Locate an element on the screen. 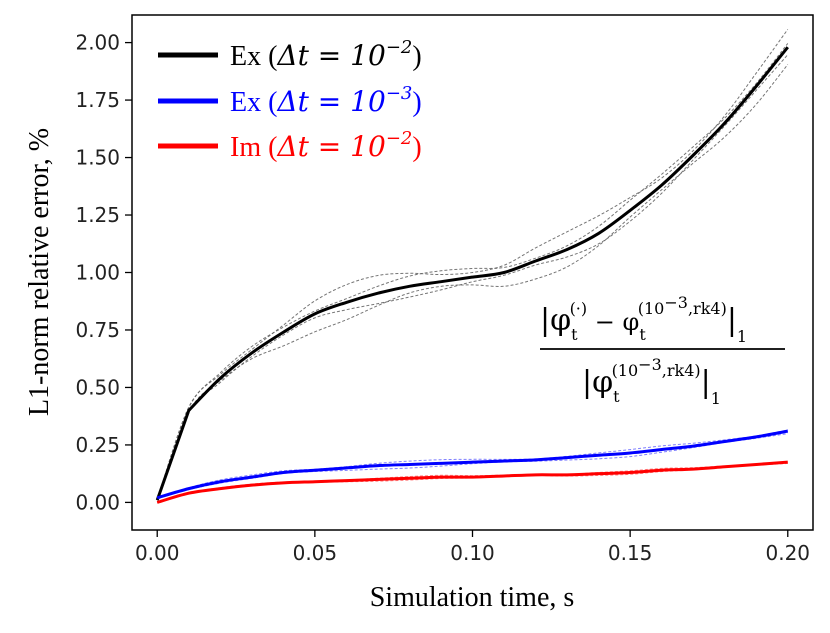 The width and height of the screenshot is (830, 633). y-axis-label: L1-norm relative error, % is located at coordinates (39, 272).